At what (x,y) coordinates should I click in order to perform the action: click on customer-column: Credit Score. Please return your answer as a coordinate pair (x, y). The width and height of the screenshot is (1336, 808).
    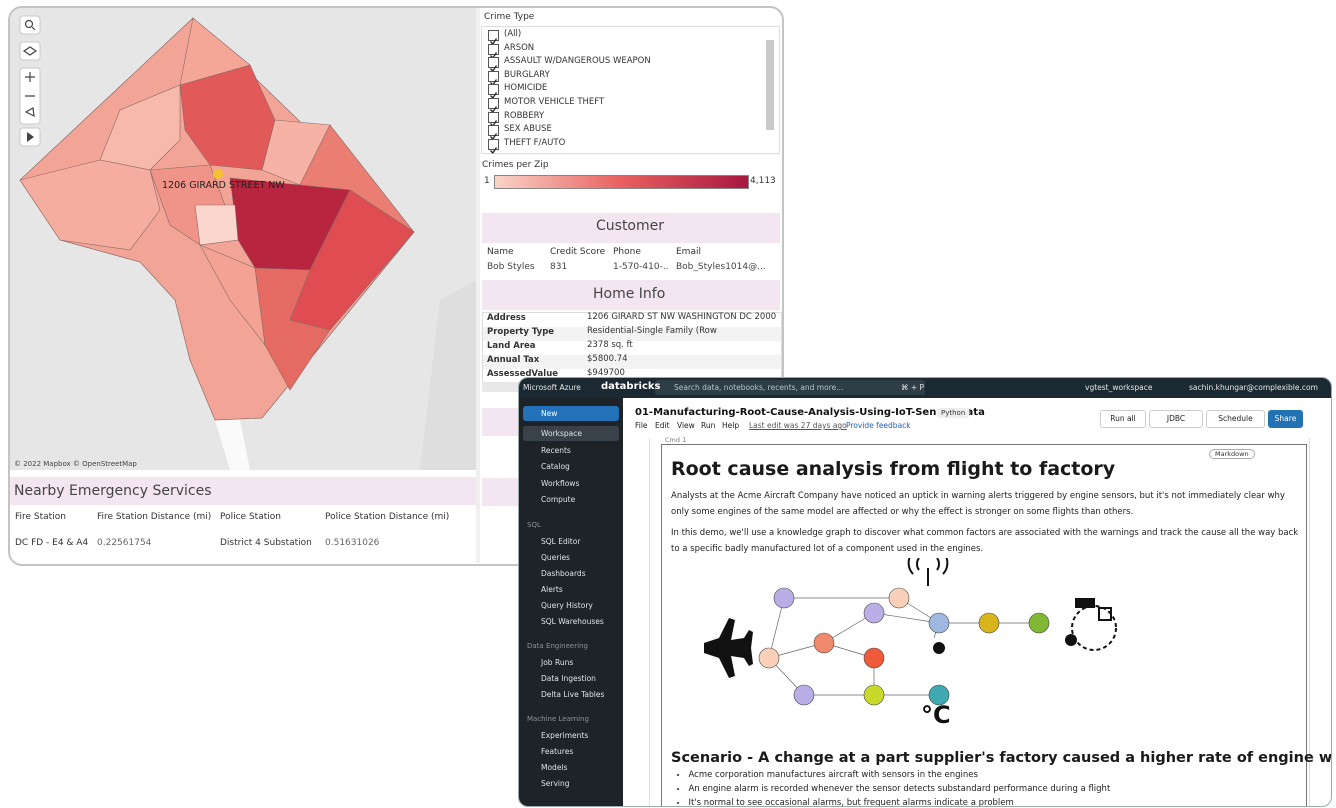
    Looking at the image, I should click on (578, 252).